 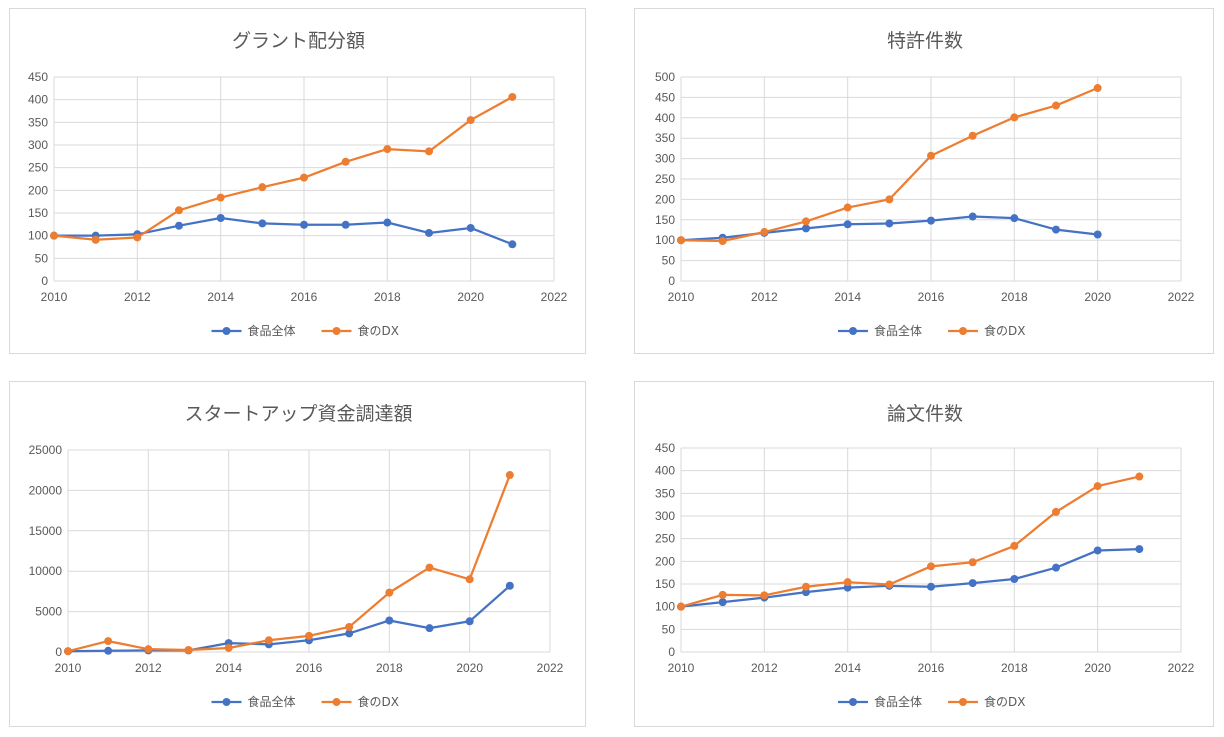 What do you see at coordinates (665, 97) in the screenshot?
I see `y-tick-label: 450` at bounding box center [665, 97].